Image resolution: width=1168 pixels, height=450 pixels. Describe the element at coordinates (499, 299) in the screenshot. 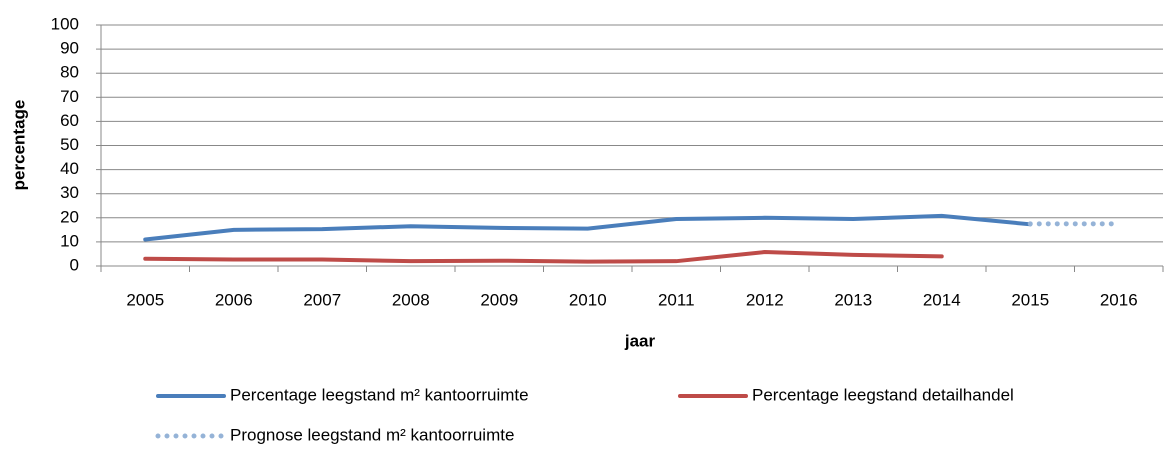

I see `x-tick-label: 2009` at that location.